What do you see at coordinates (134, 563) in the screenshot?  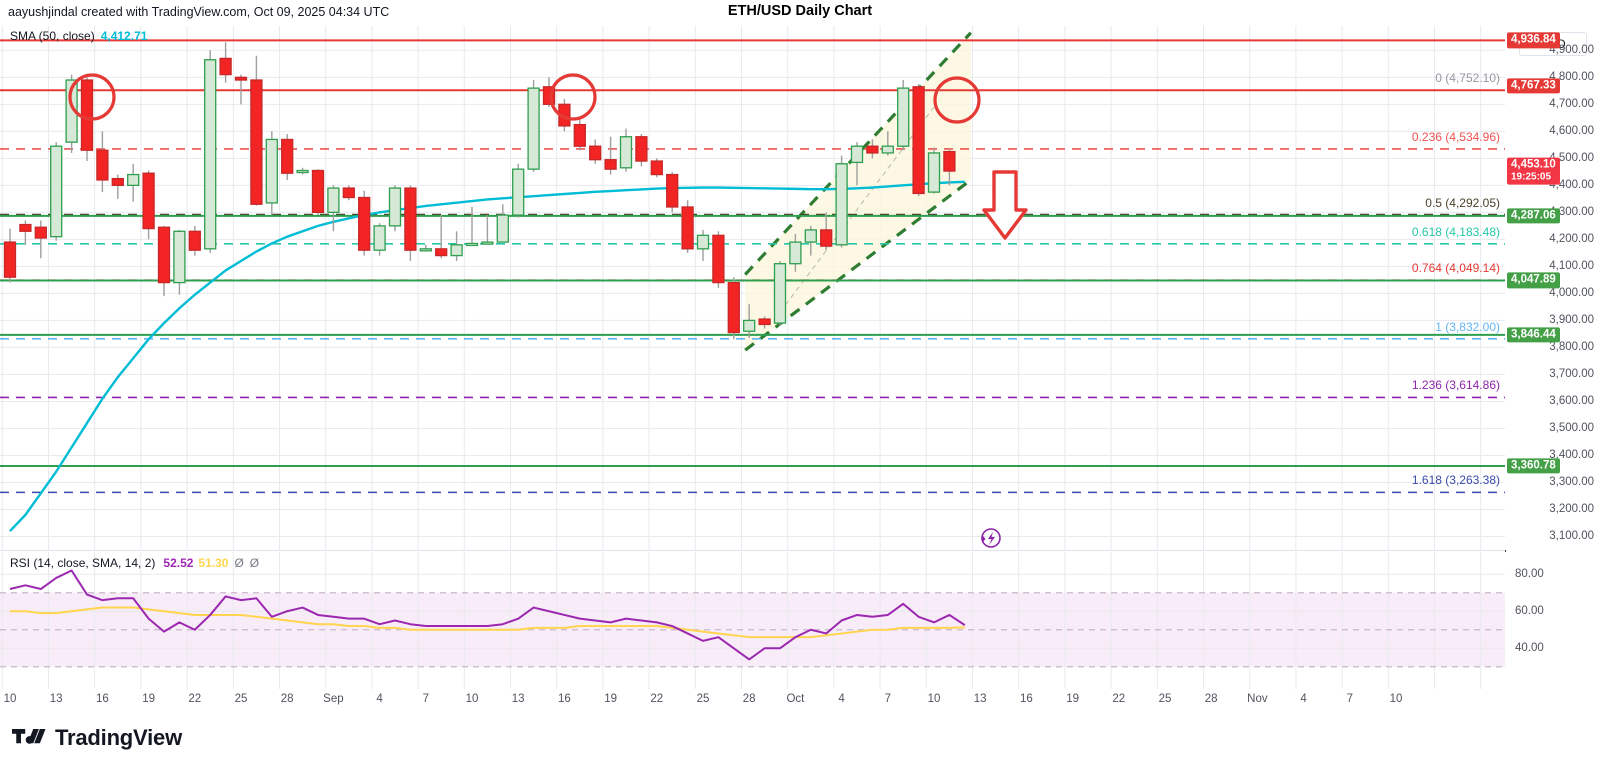 I see `rsi-legend: RSI (14, close, SMA, 14, 2) 52.52 51.30 Ø Ø` at bounding box center [134, 563].